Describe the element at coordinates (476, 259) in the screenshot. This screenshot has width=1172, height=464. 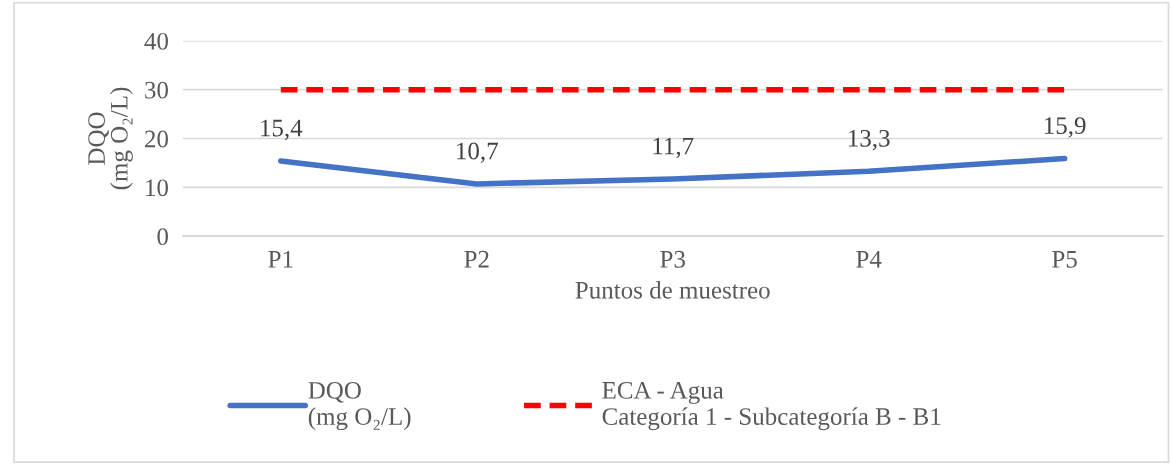
I see `x-tick-label: P2` at that location.